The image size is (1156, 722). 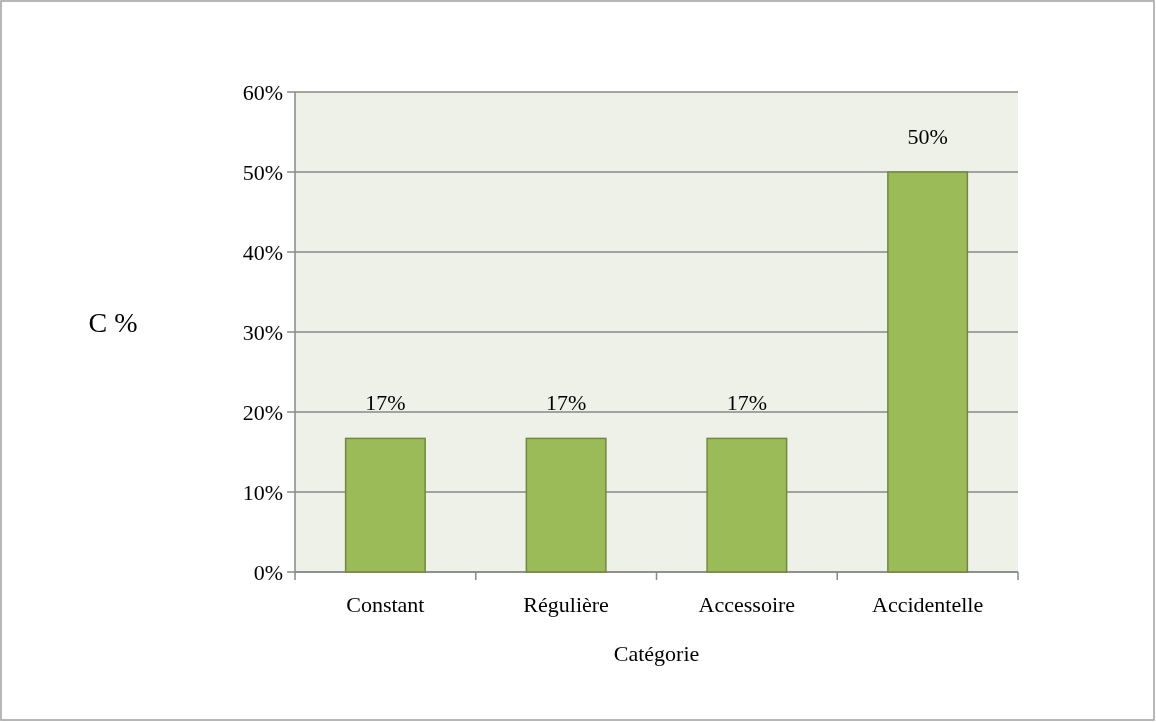 What do you see at coordinates (262, 172) in the screenshot?
I see `y-tick-label: 50%` at bounding box center [262, 172].